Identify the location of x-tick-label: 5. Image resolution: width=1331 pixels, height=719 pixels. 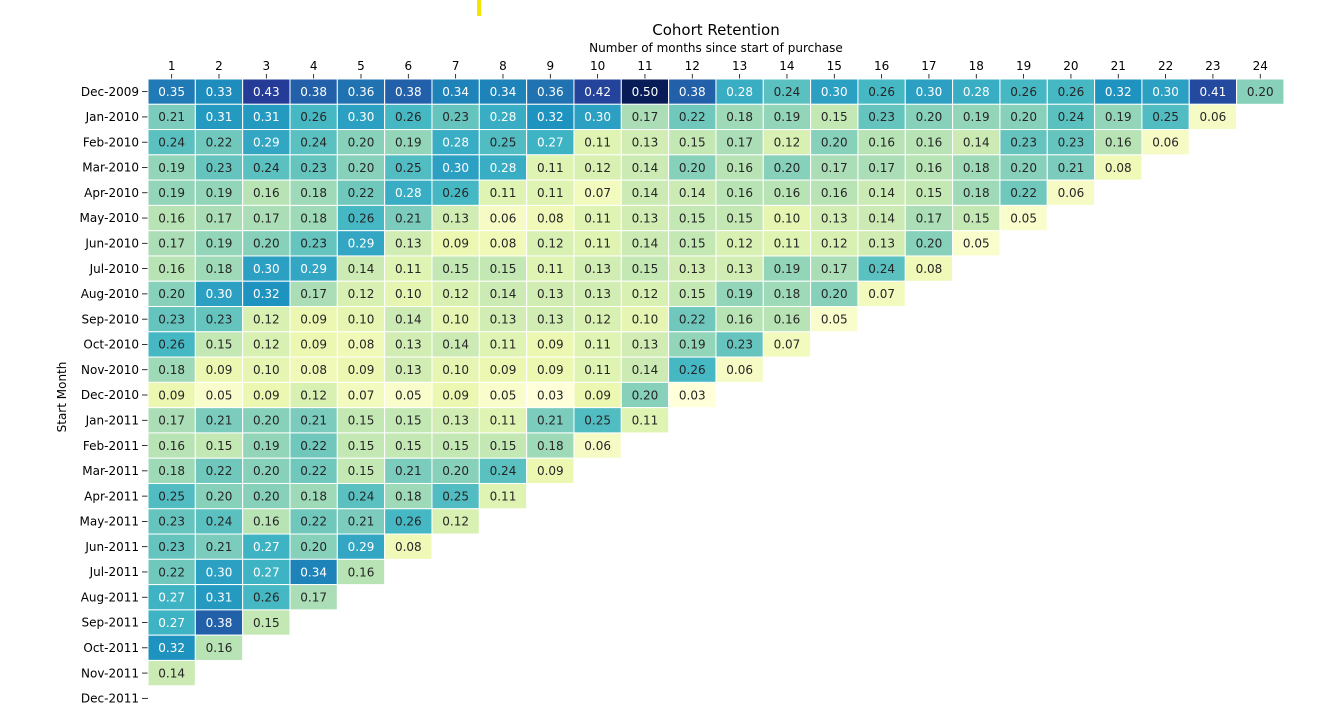
(361, 66).